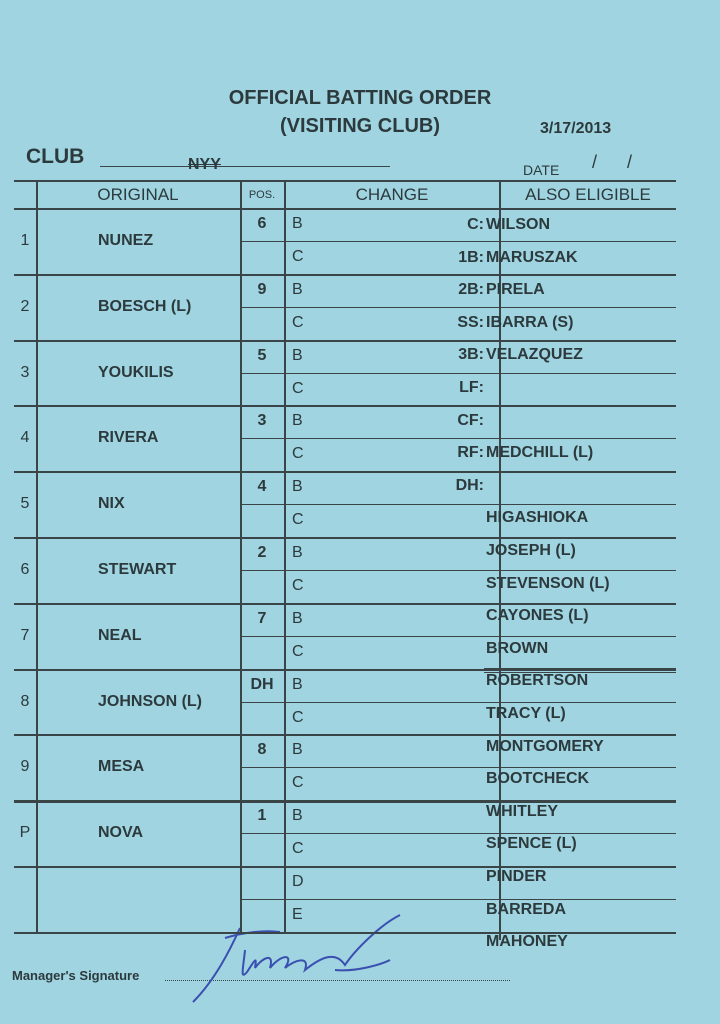 This screenshot has width=720, height=1024. What do you see at coordinates (471, 290) in the screenshot?
I see `eligible-position-label: 2B:` at bounding box center [471, 290].